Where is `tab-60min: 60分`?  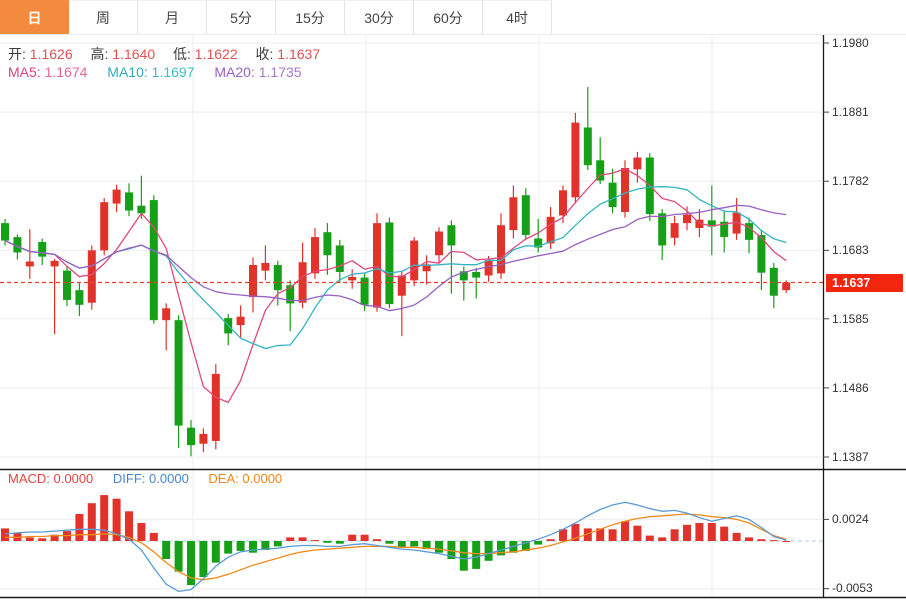 tab-60min: 60分 is located at coordinates (448, 17).